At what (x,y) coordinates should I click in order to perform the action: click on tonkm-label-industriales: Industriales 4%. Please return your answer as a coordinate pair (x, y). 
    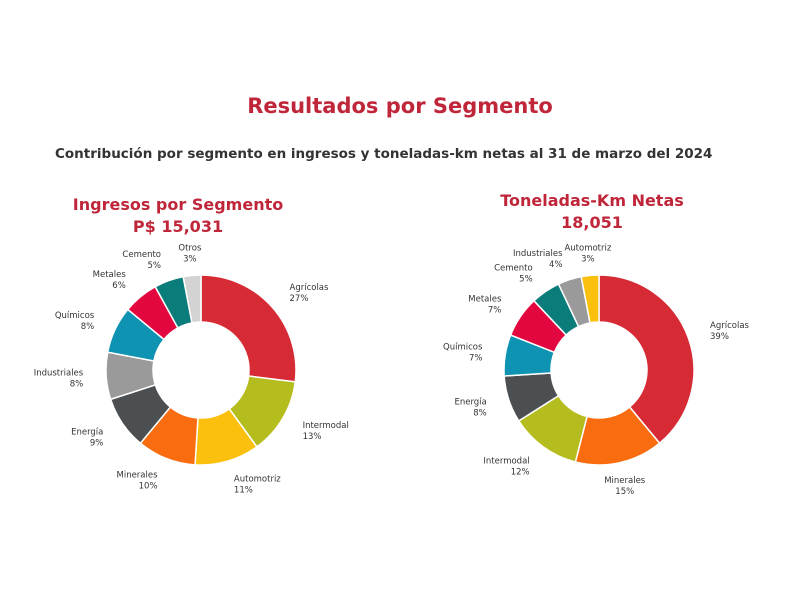
    Looking at the image, I should click on (538, 259).